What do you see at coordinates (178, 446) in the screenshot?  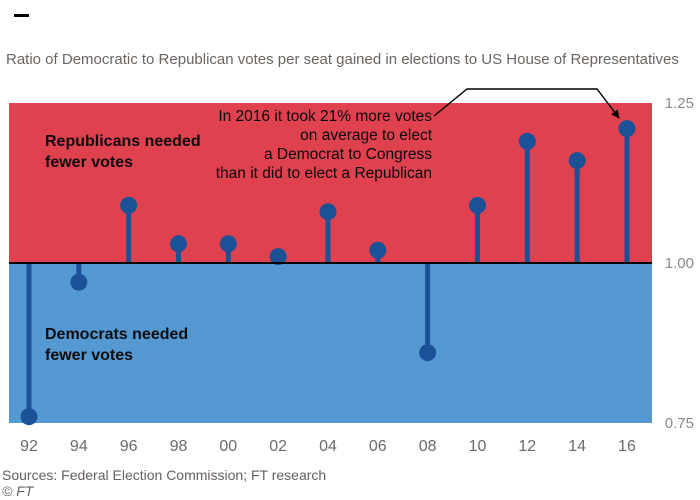 I see `x-tick-98: 98` at bounding box center [178, 446].